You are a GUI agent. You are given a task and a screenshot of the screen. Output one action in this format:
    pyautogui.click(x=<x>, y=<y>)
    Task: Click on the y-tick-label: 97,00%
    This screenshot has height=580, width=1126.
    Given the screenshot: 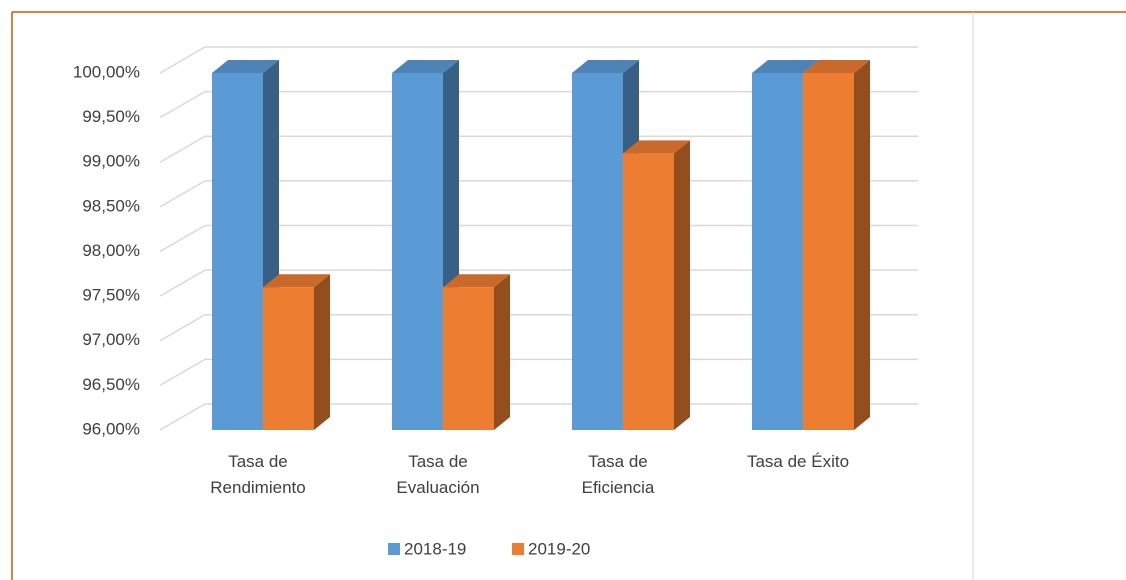 What is the action you would take?
    pyautogui.click(x=111, y=339)
    